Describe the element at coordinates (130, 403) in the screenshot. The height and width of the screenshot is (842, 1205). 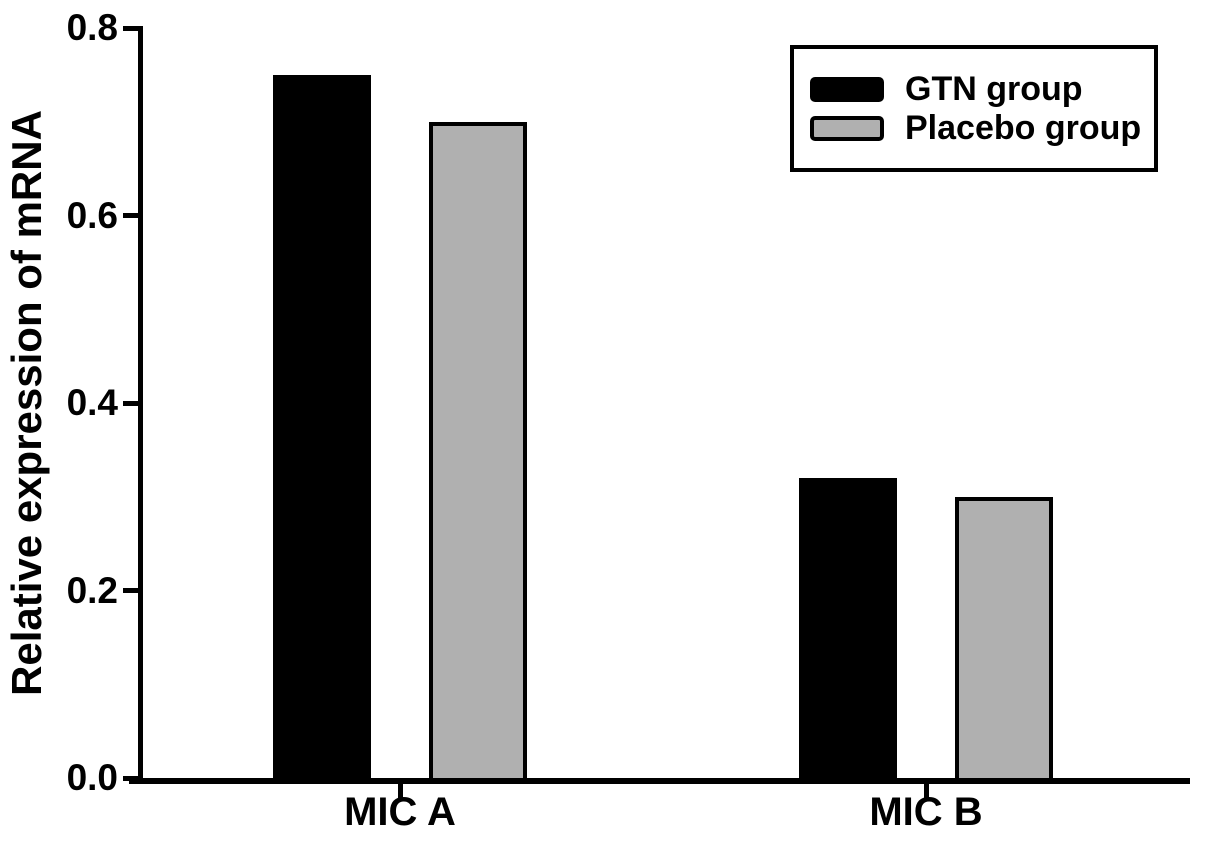
I see `y-tick-0.4` at that location.